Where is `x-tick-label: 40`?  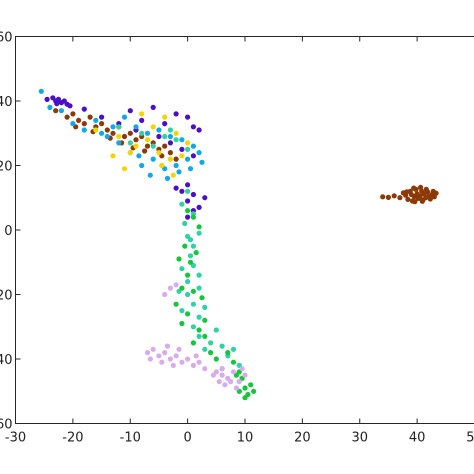 x-tick-label: 40 is located at coordinates (417, 438).